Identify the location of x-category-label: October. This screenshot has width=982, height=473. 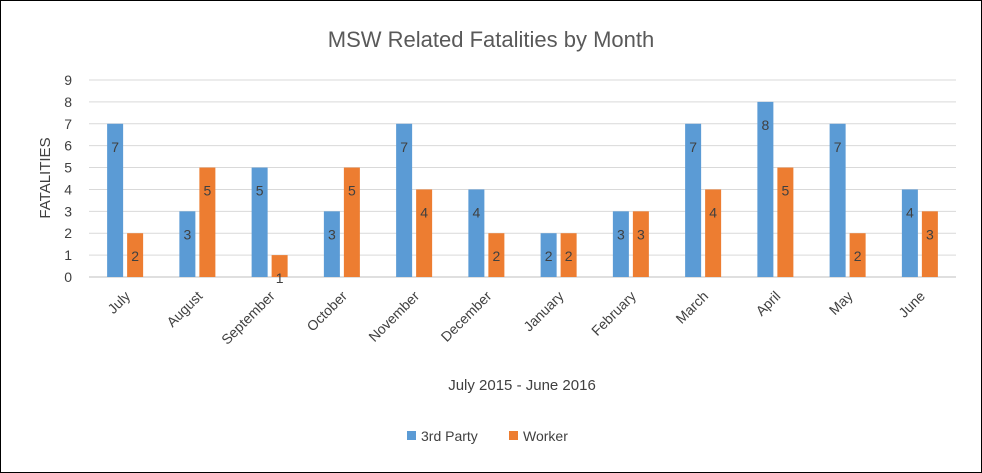
(326, 311).